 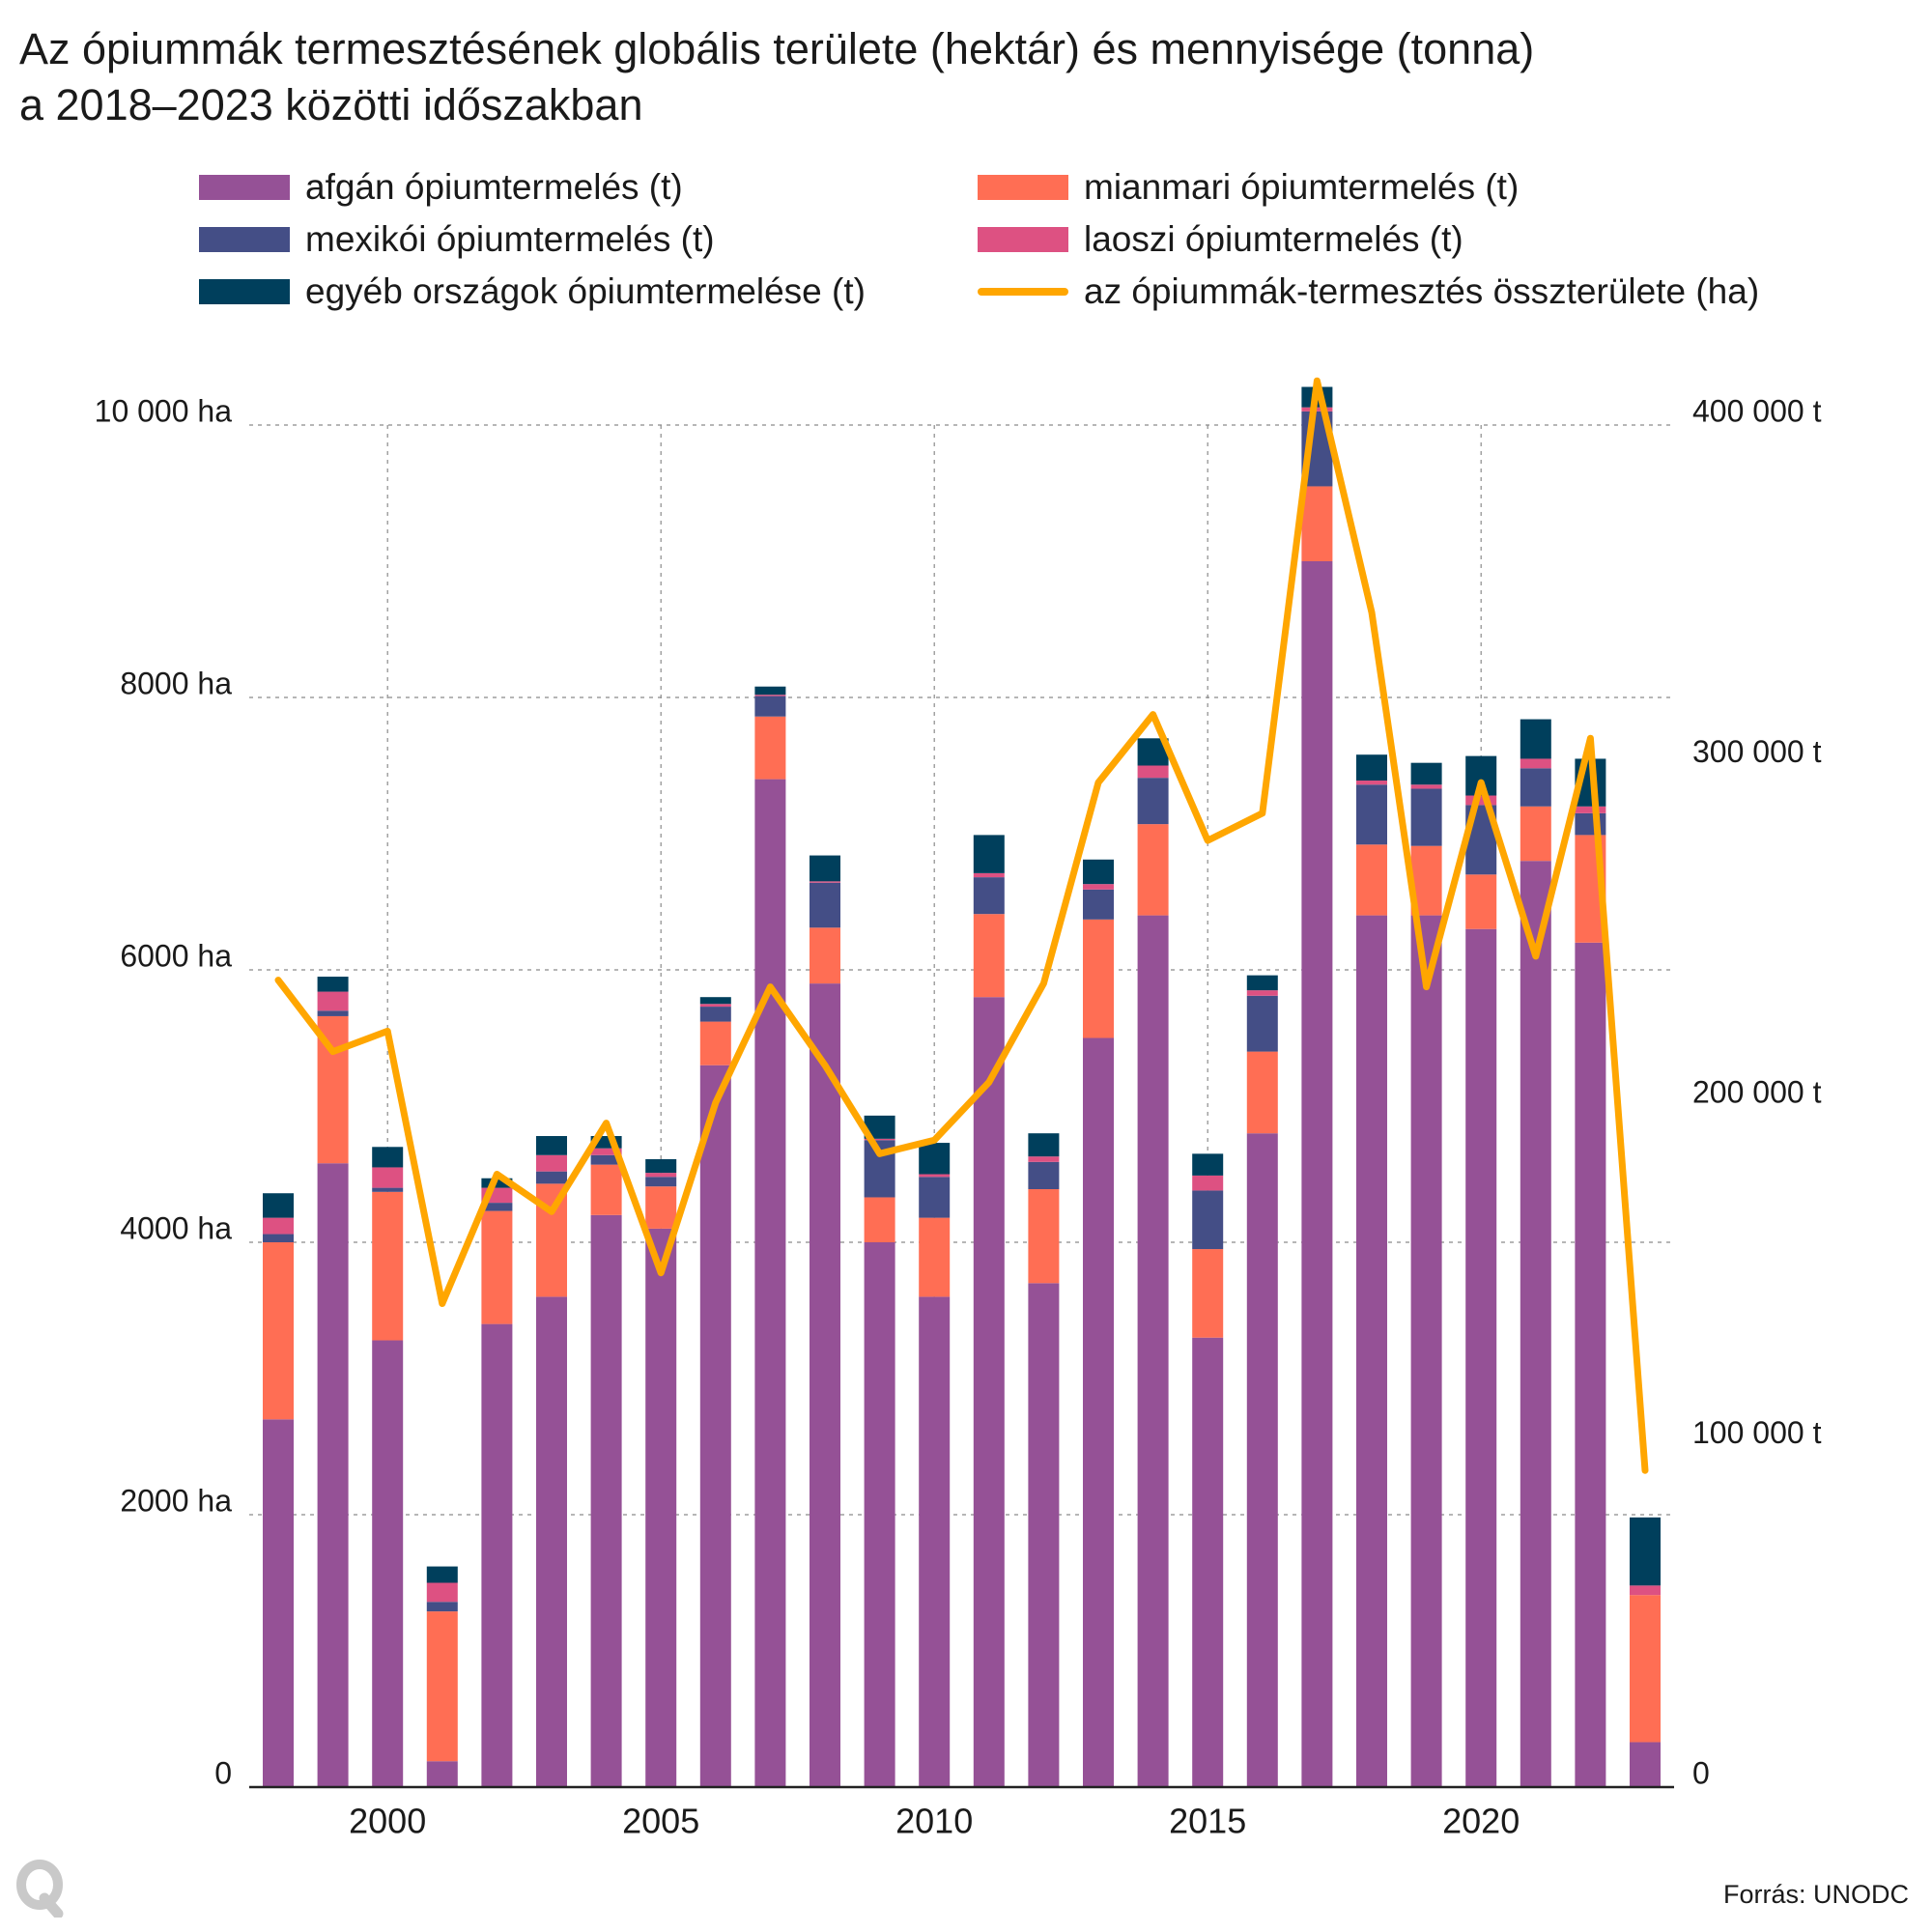 What do you see at coordinates (660, 1821) in the screenshot?
I see `x-axis-tick-label: 2005` at bounding box center [660, 1821].